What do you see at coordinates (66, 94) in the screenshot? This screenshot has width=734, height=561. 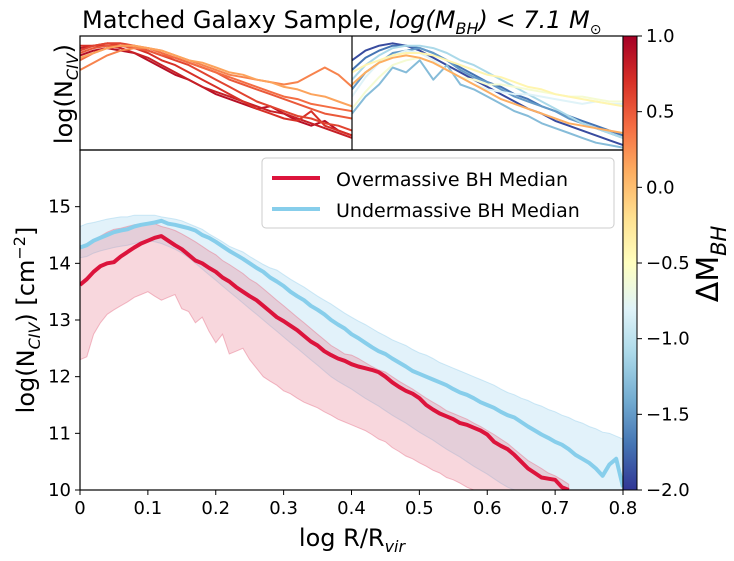 I see `inset-y-axis-label: log(NCIV)` at bounding box center [66, 94].